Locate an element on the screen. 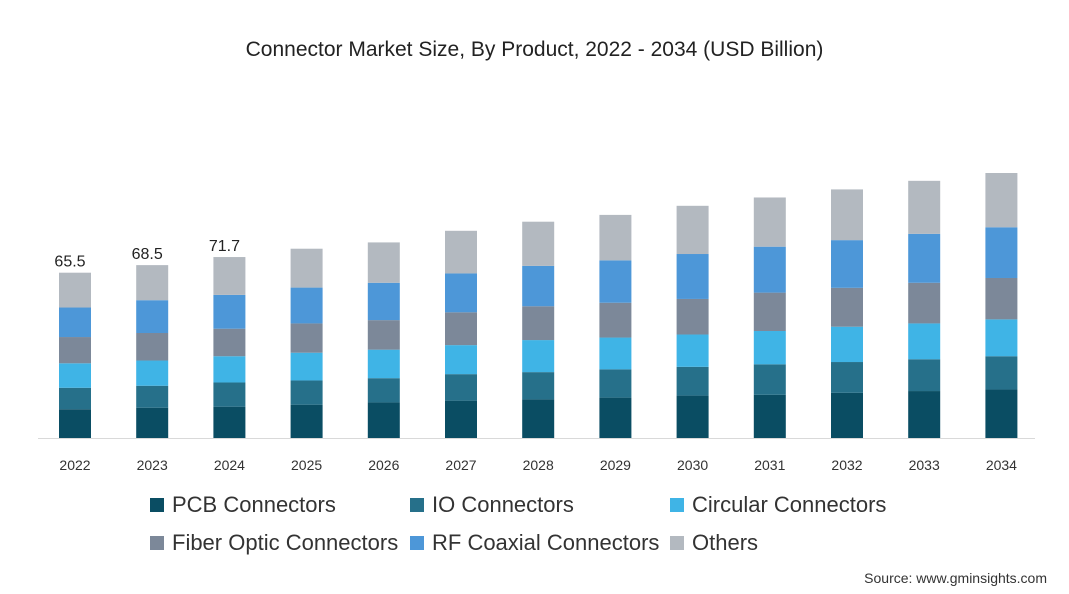  bar-2031-others is located at coordinates (769, 222).